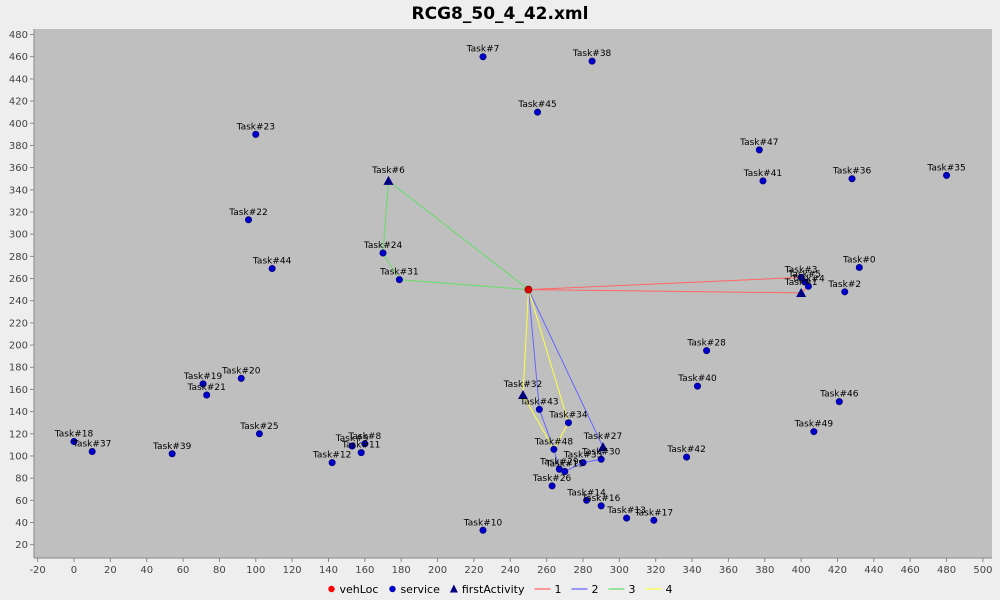  Describe the element at coordinates (764, 570) in the screenshot. I see `x-tick-label: 380` at that location.